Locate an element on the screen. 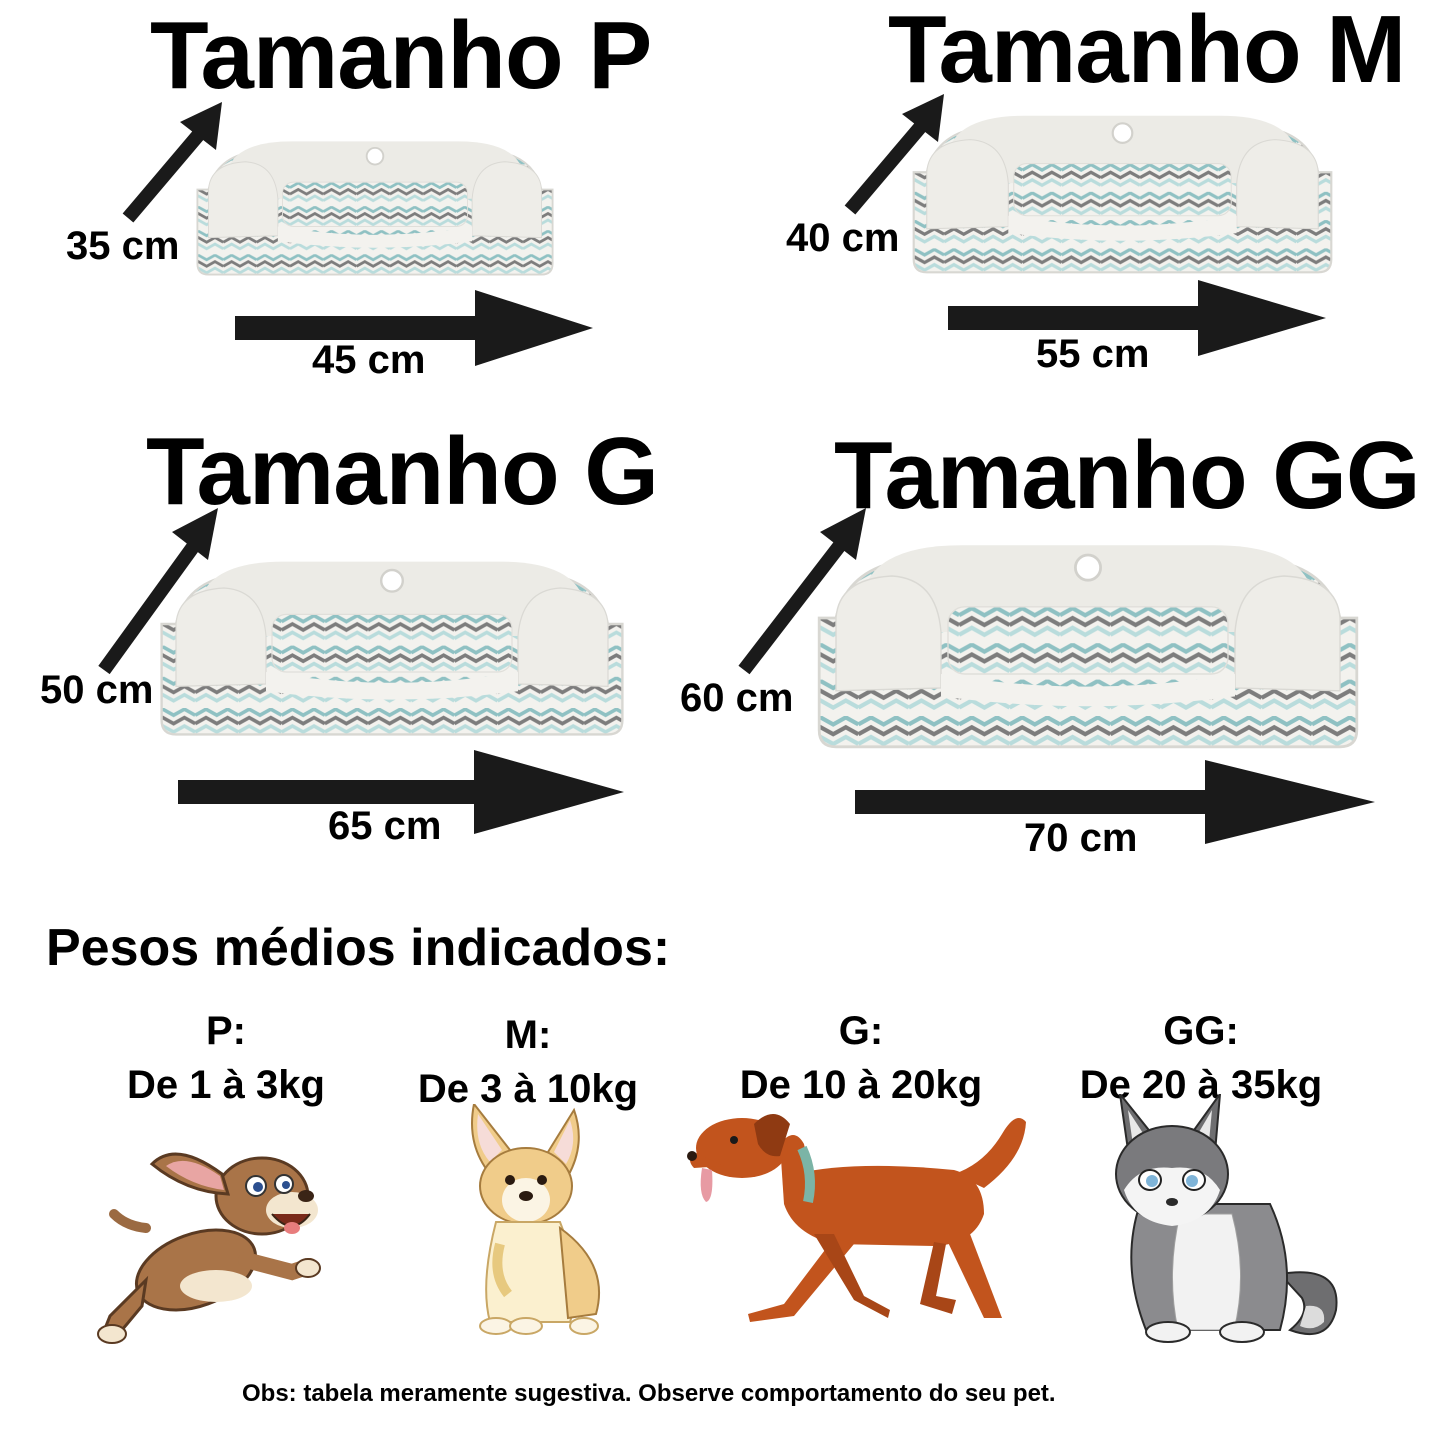  walking-dog-icon is located at coordinates (856, 1218).